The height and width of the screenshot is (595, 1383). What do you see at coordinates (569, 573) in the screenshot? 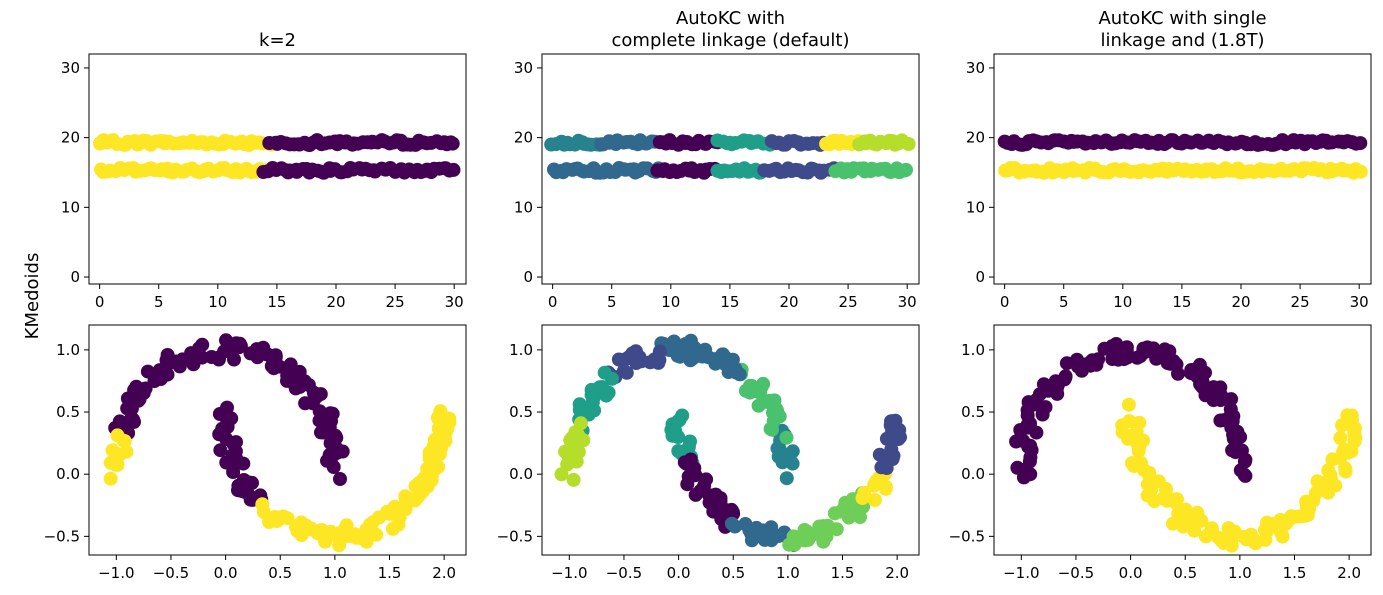
I see `x-tick-label: −1.0` at bounding box center [569, 573].